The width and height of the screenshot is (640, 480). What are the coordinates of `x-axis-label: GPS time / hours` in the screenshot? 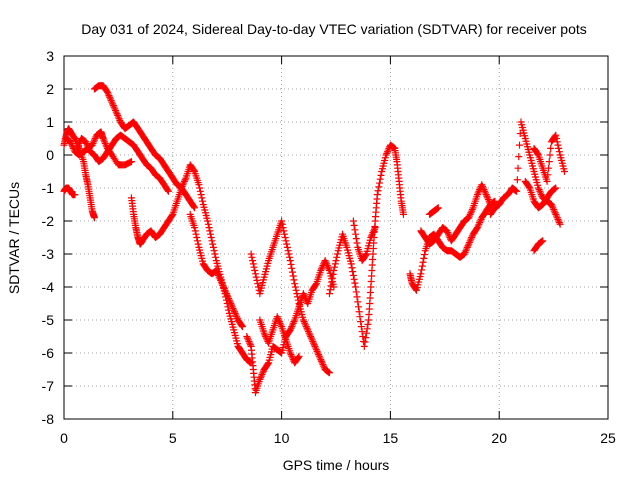 It's located at (336, 465).